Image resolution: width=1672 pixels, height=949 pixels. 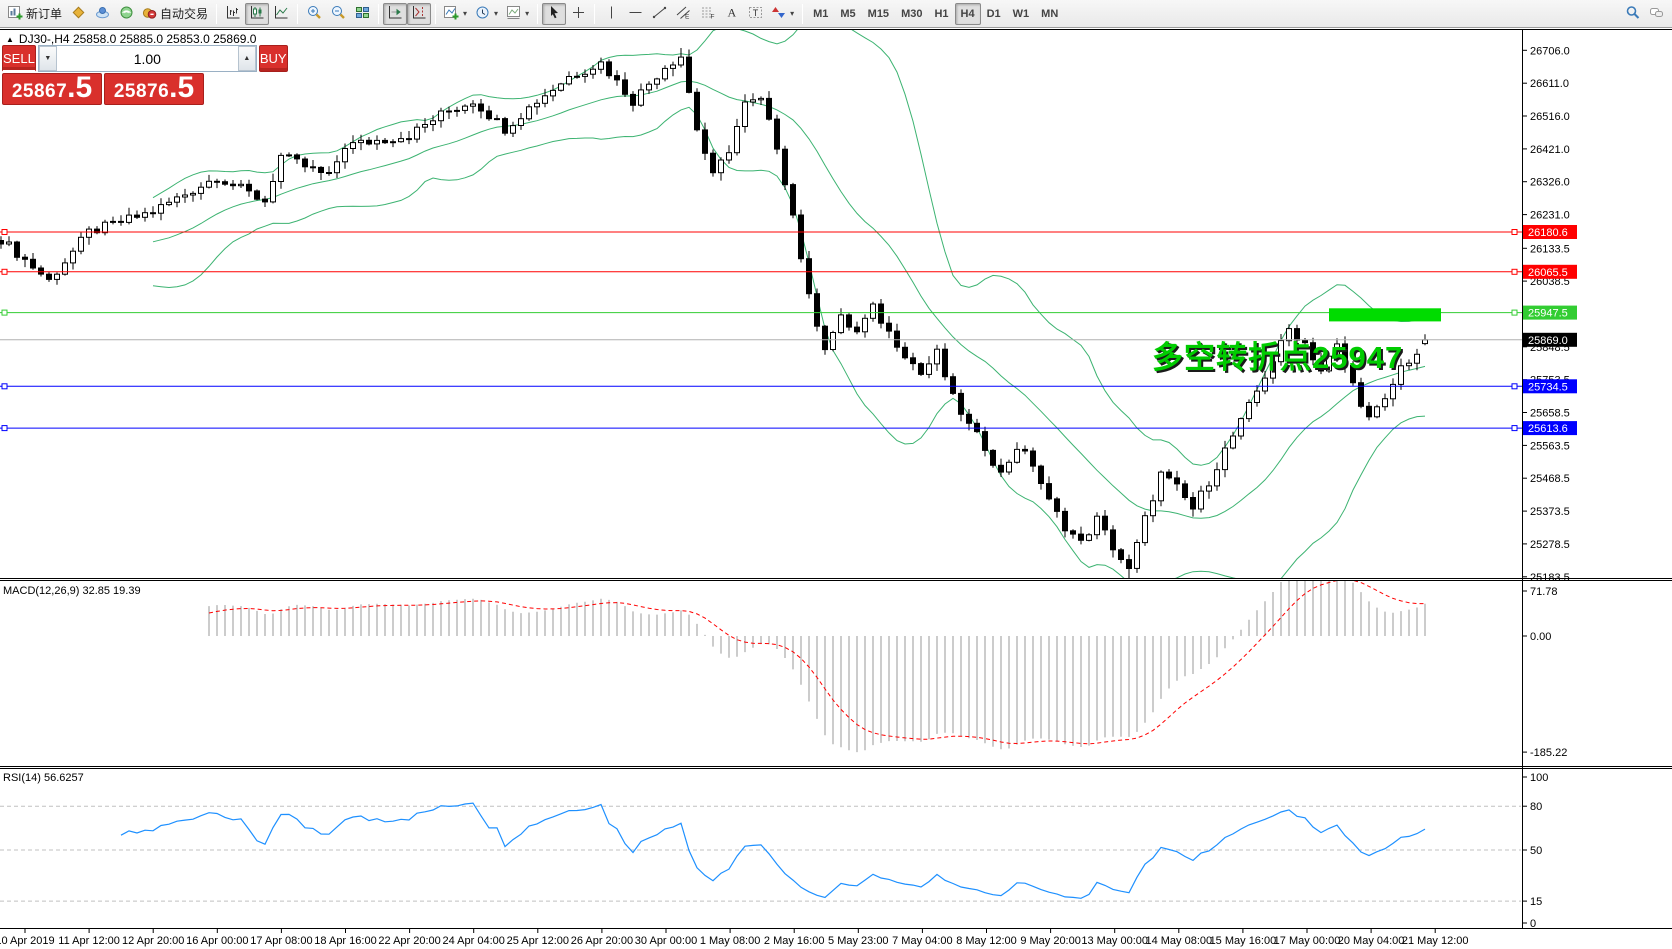 I want to click on sell-button: SELL, so click(x=19, y=58).